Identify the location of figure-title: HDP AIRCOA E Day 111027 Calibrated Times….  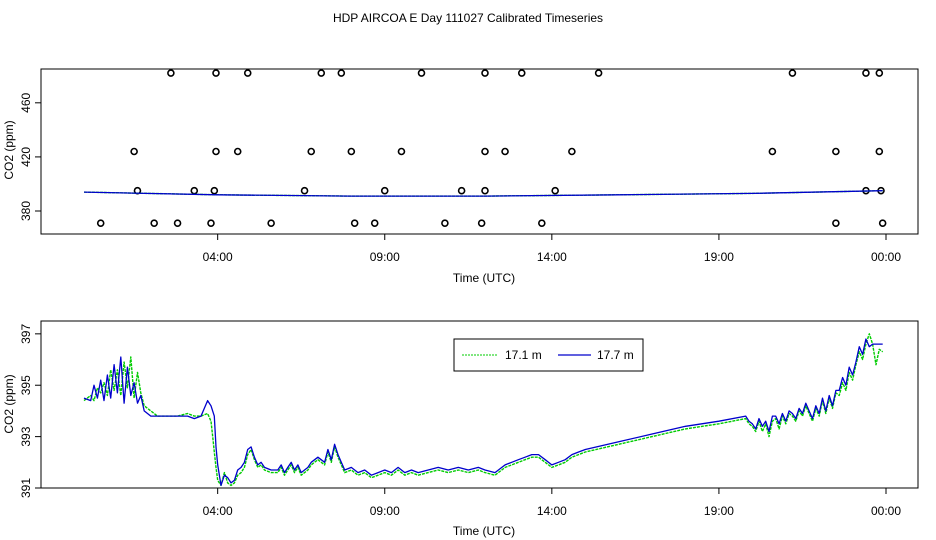
(468, 18).